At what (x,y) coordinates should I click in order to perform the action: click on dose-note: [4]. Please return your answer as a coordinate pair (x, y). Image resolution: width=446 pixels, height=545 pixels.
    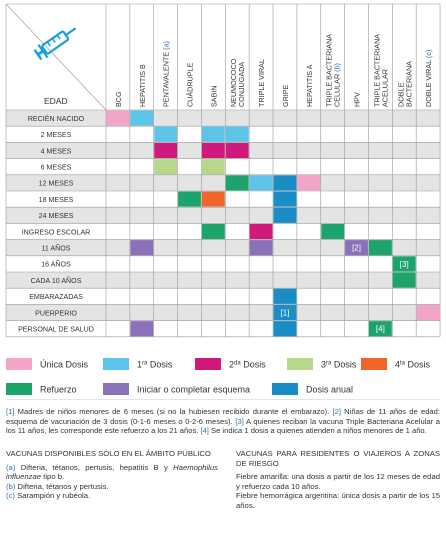
    Looking at the image, I should click on (380, 329).